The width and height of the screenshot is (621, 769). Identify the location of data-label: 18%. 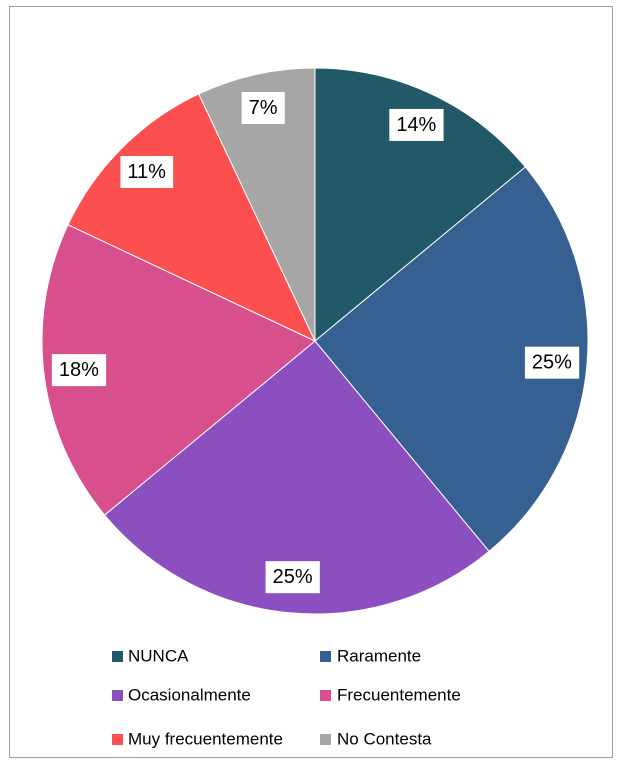
(79, 370).